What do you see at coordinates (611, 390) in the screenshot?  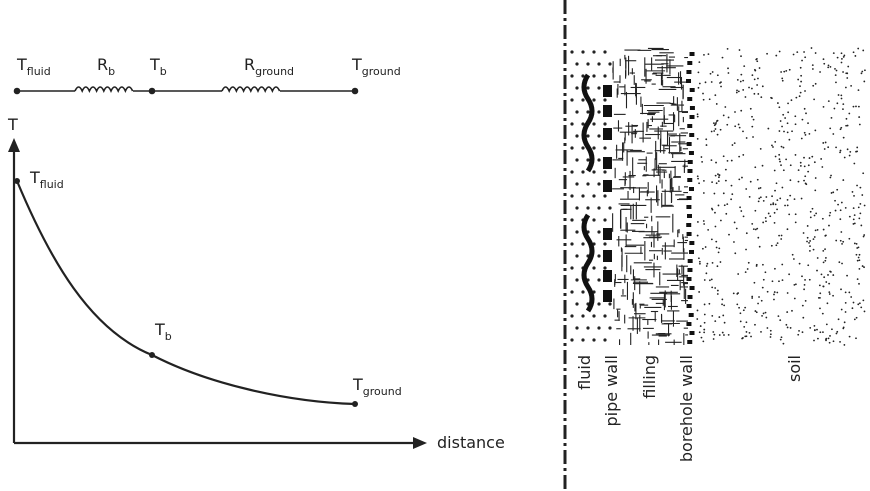 I see `layer-label: pipe wall` at bounding box center [611, 390].